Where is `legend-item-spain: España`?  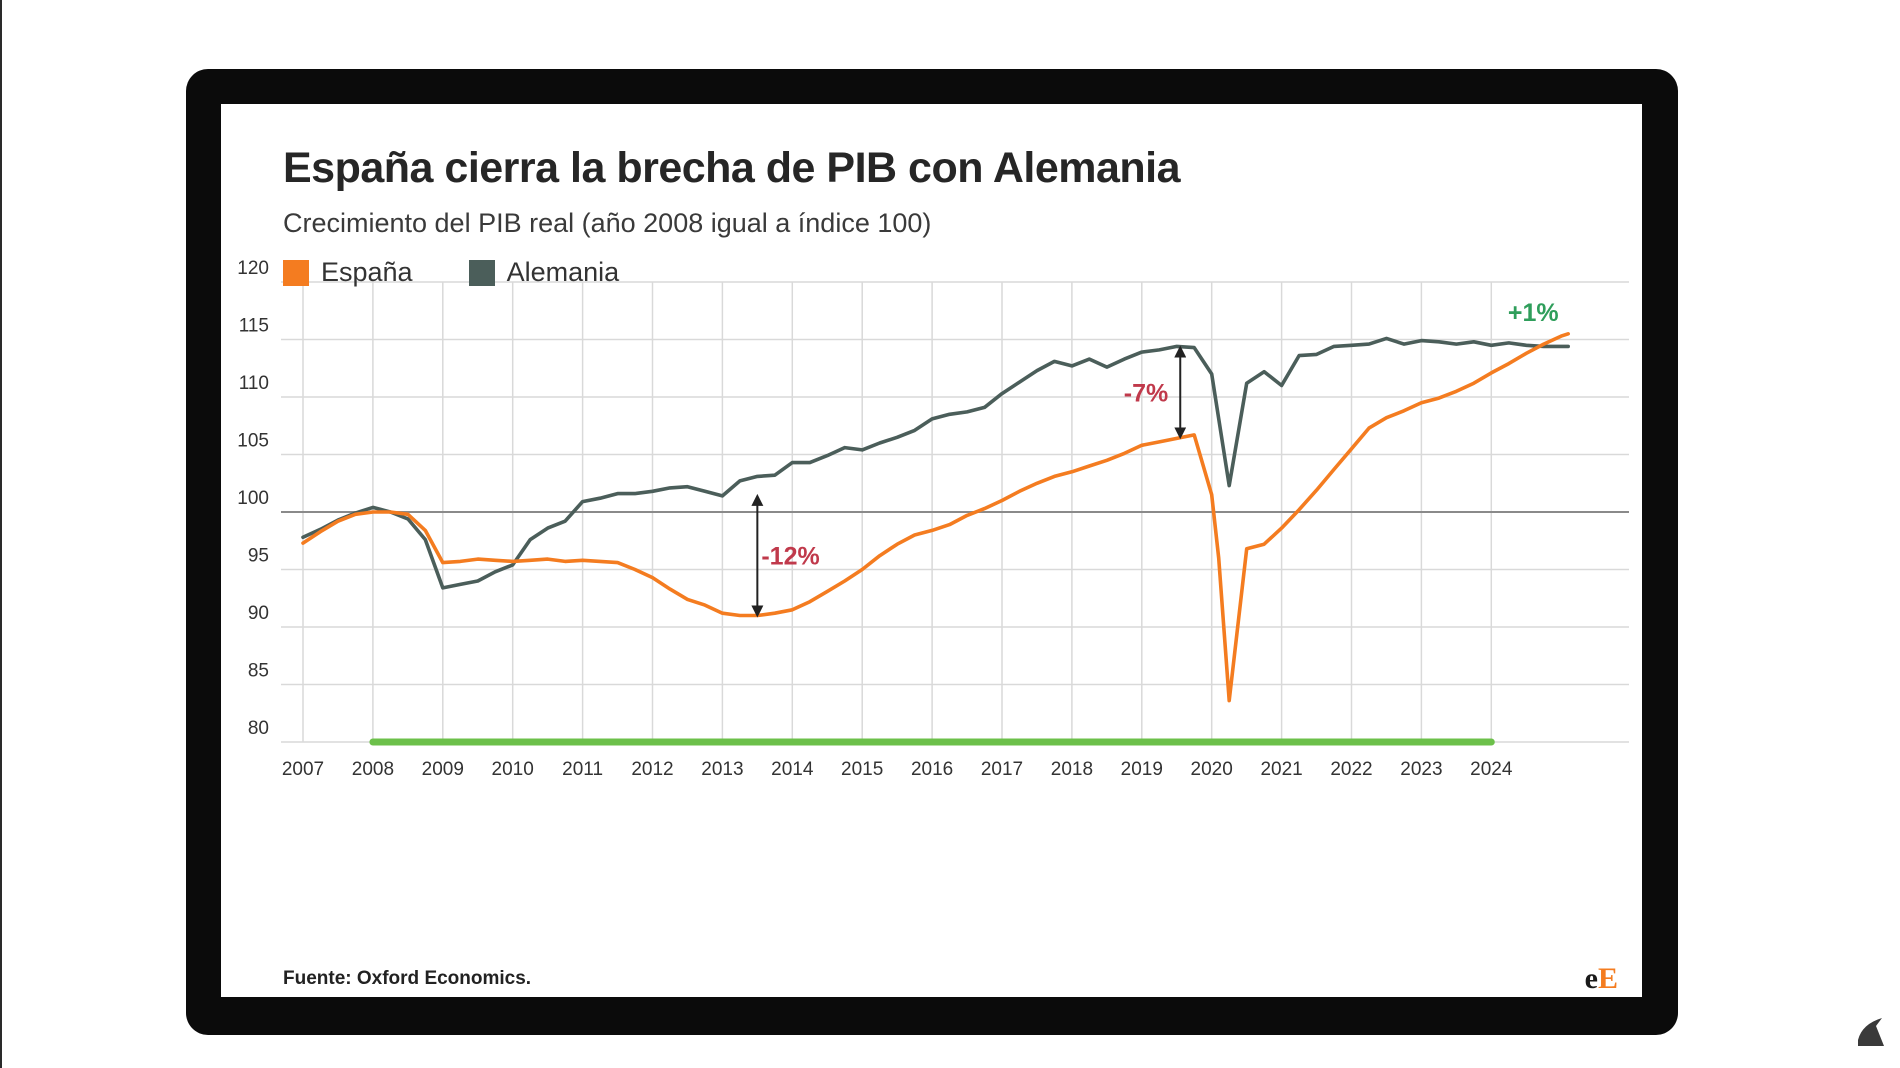 legend-item-spain: España is located at coordinates (348, 272).